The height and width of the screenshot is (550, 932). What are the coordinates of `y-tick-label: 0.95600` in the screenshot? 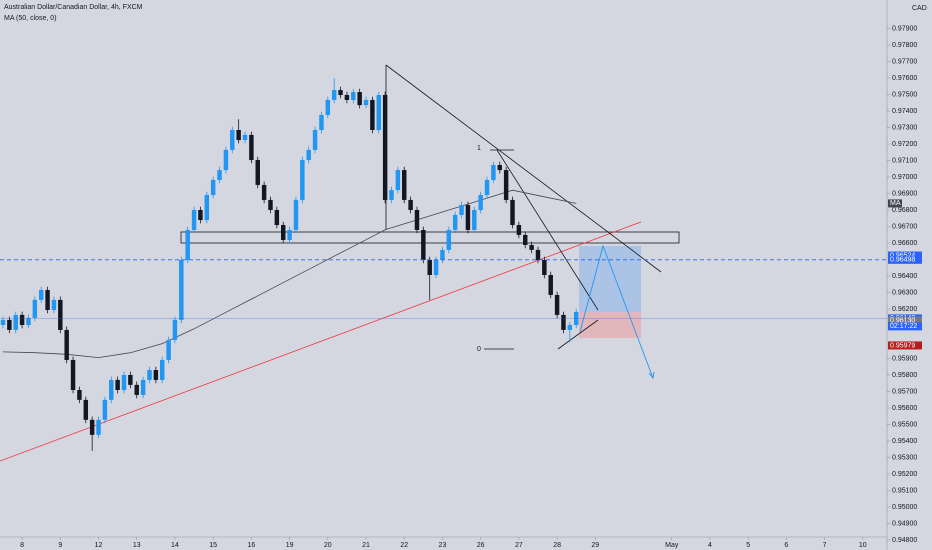 It's located at (904, 408).